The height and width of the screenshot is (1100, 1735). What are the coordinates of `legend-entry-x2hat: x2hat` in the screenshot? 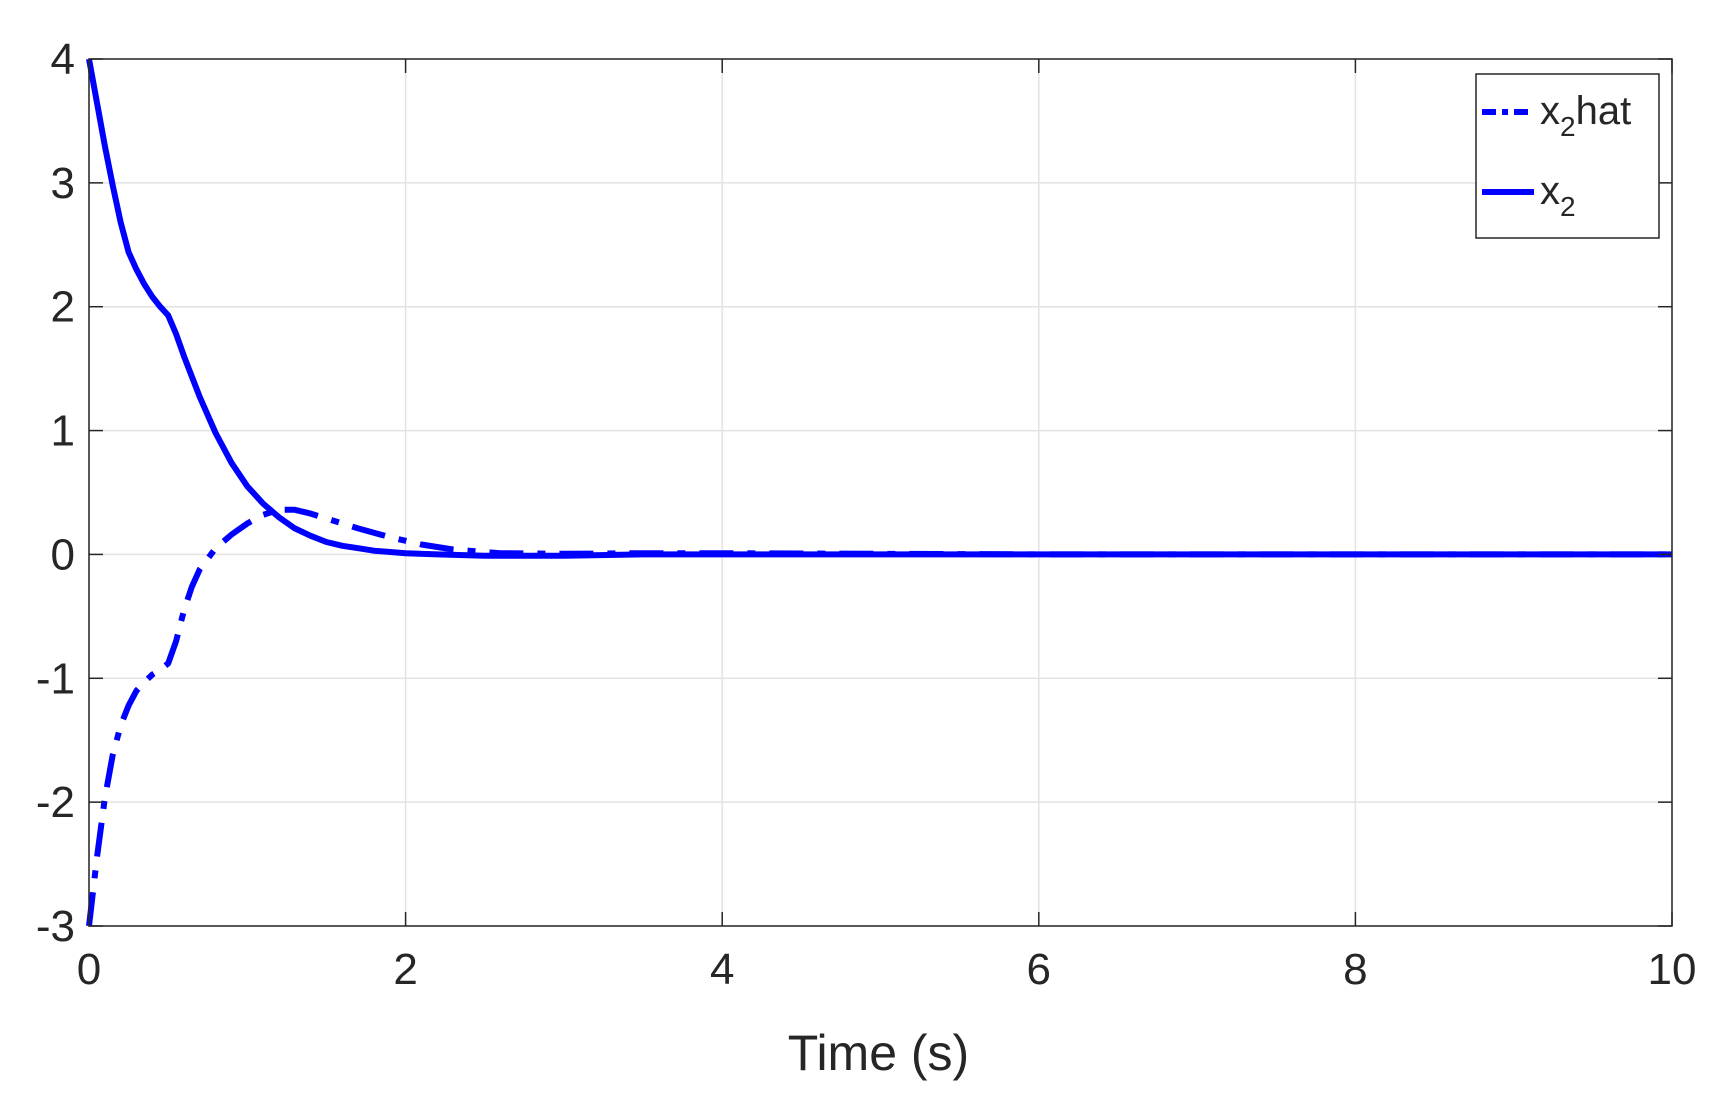 It's located at (1585, 115).